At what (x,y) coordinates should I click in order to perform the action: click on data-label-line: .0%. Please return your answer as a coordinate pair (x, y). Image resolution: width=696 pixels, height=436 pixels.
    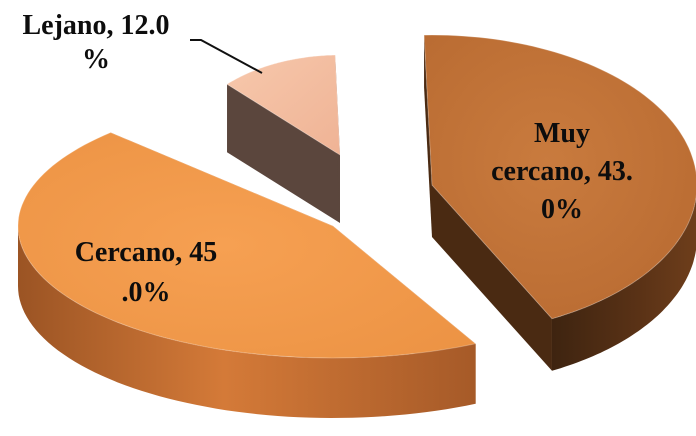
    Looking at the image, I should click on (146, 292).